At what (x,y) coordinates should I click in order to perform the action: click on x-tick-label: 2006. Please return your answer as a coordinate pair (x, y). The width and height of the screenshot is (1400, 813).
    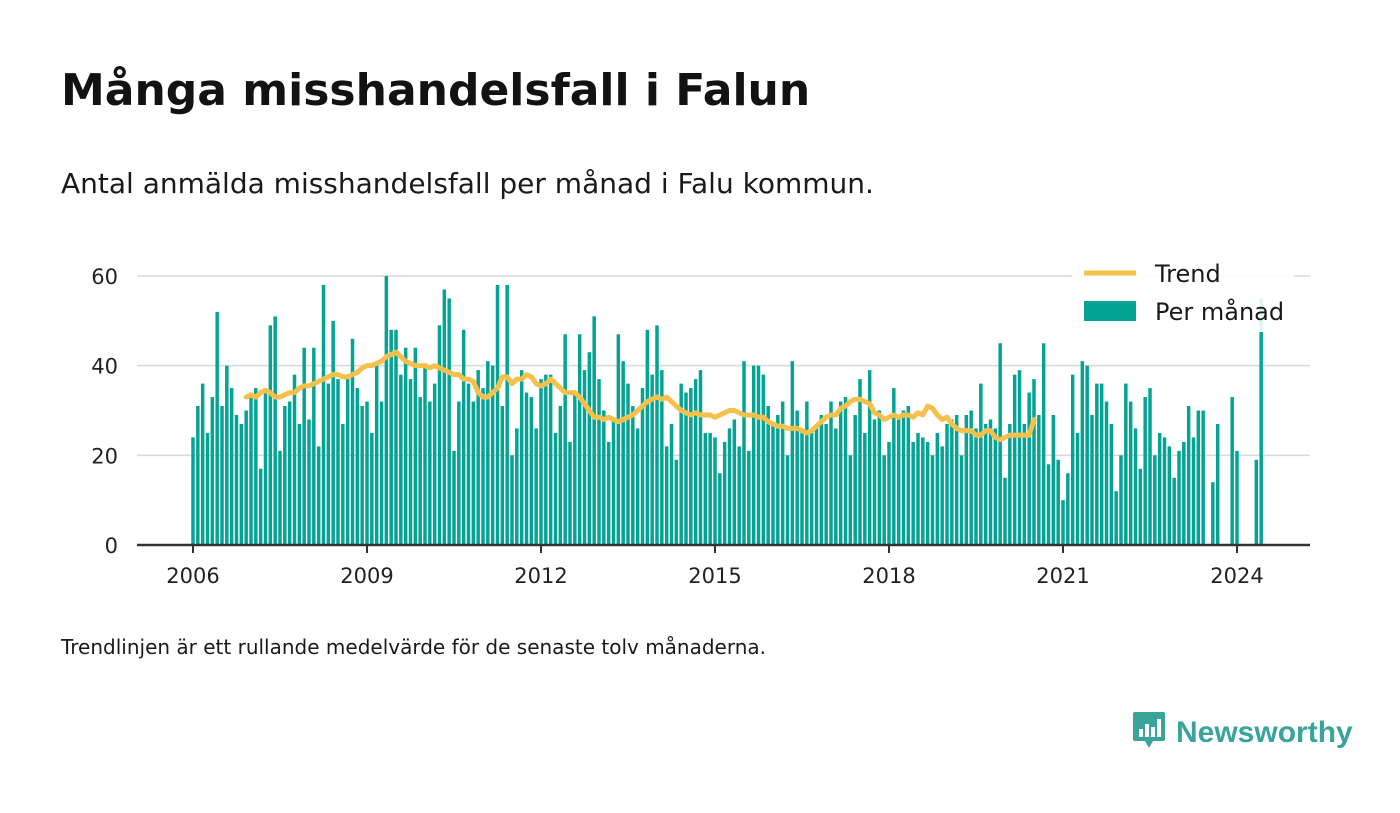
    Looking at the image, I should click on (192, 576).